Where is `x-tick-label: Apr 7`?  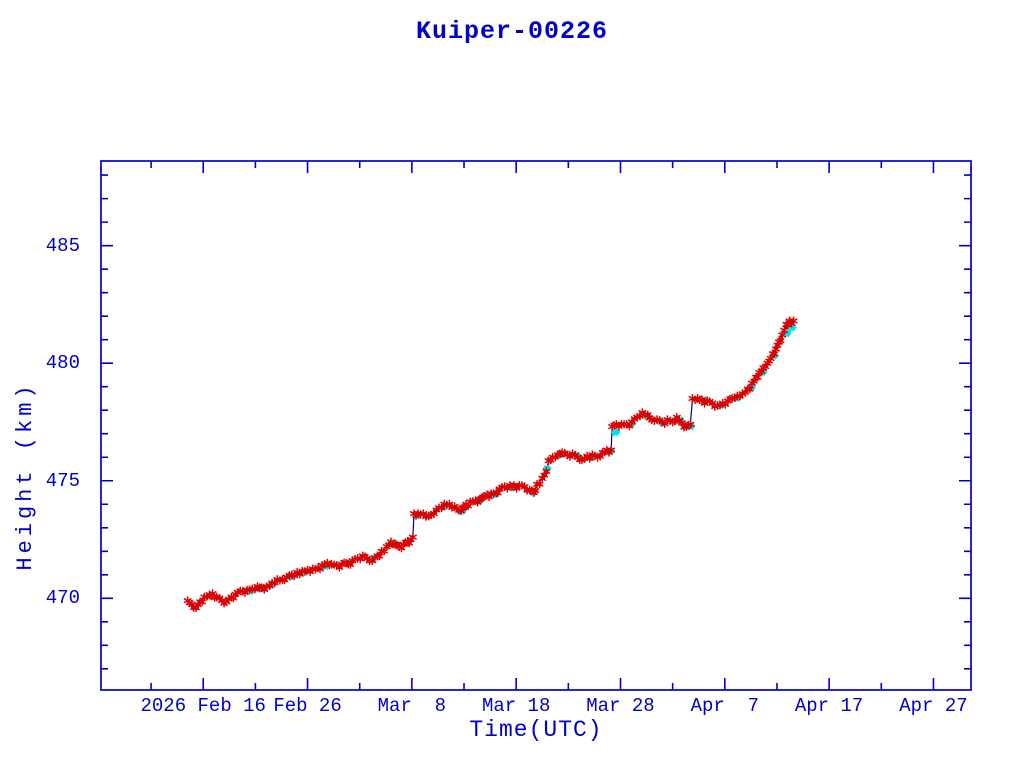 x-tick-label: Apr 7 is located at coordinates (725, 706).